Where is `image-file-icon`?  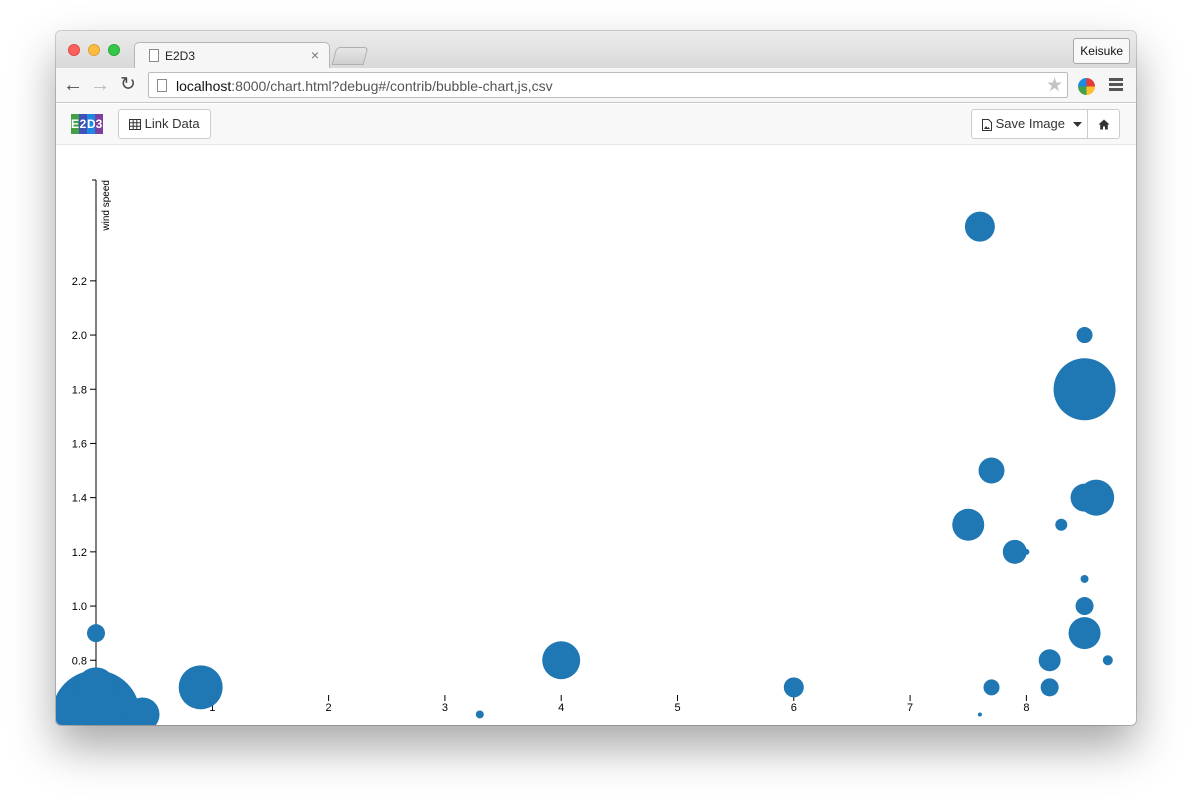 image-file-icon is located at coordinates (987, 124).